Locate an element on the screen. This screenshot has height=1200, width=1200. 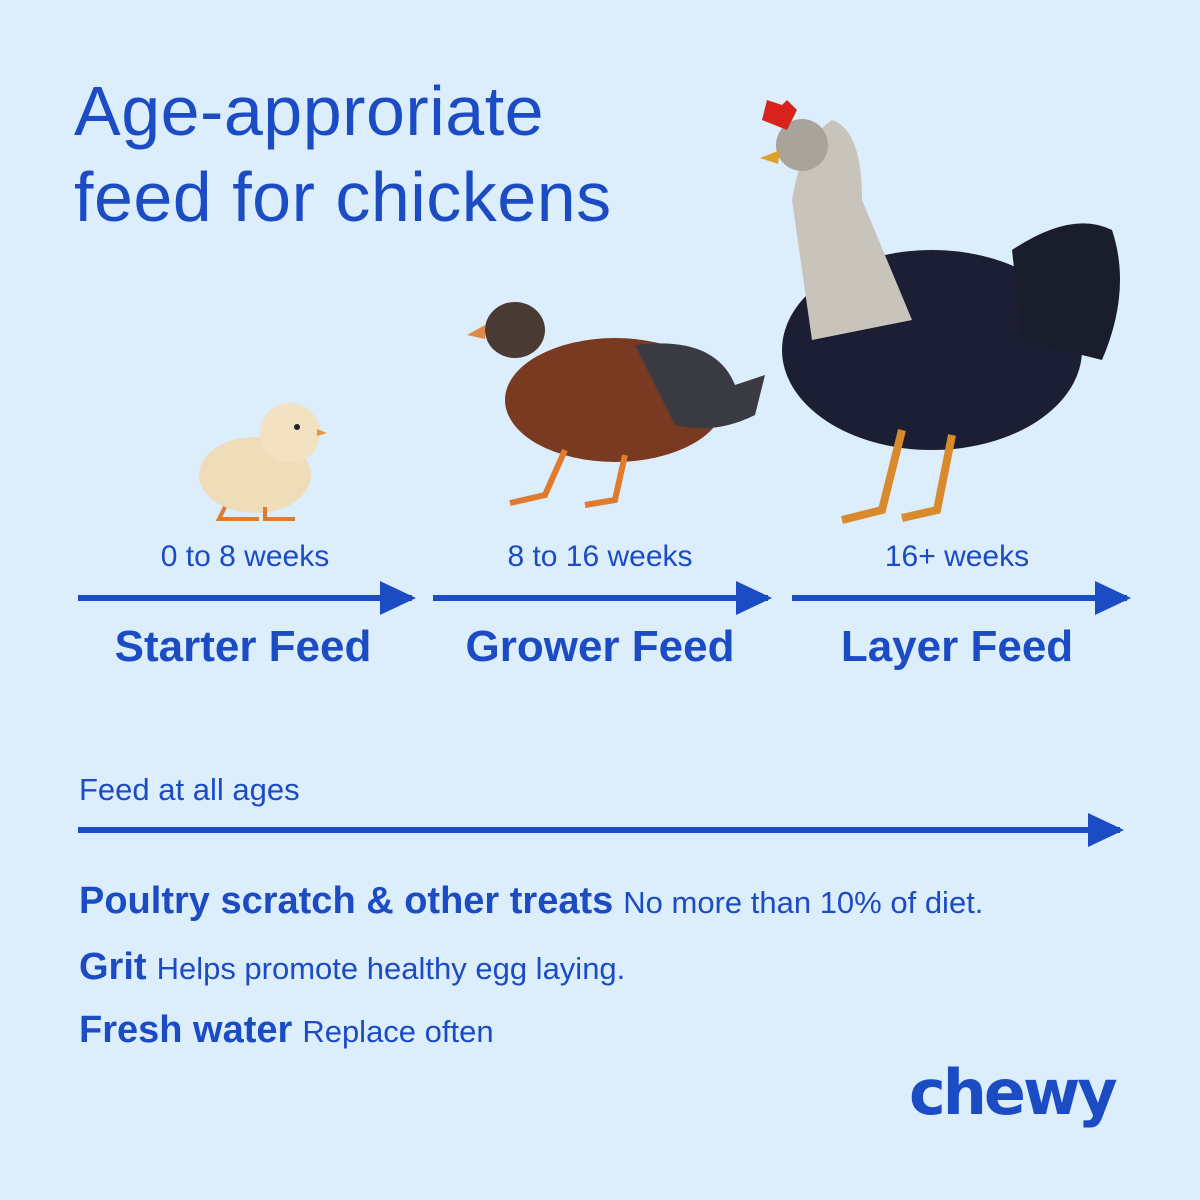
hen-image is located at coordinates (940, 312).